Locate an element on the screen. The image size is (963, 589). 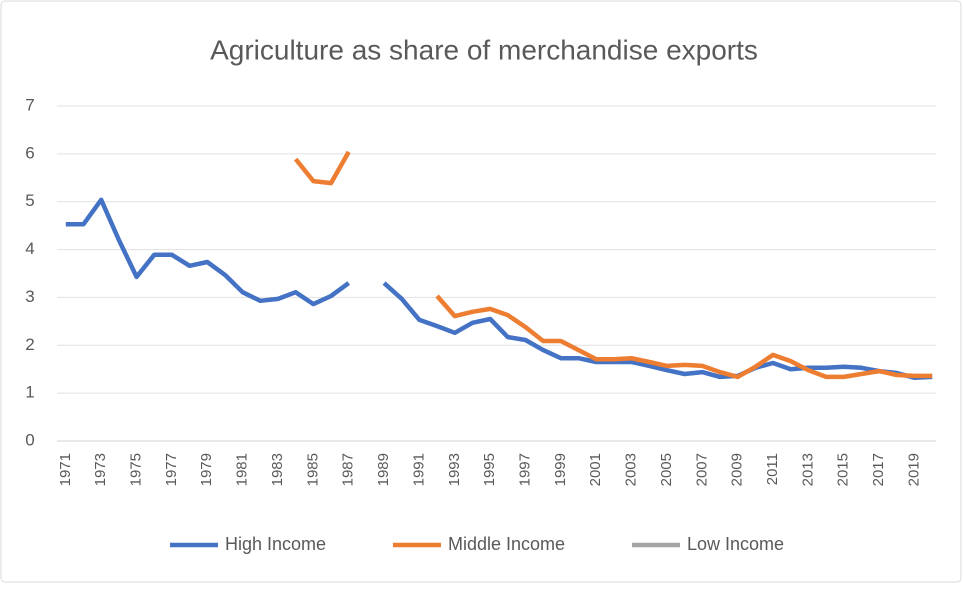
x-tick-label: 1993 is located at coordinates (454, 469).